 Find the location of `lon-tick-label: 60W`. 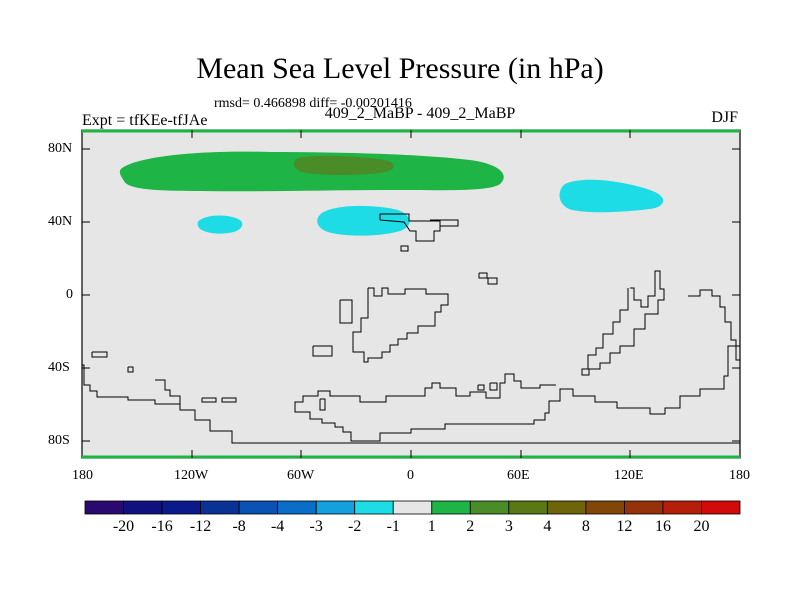

lon-tick-label: 60W is located at coordinates (301, 475).